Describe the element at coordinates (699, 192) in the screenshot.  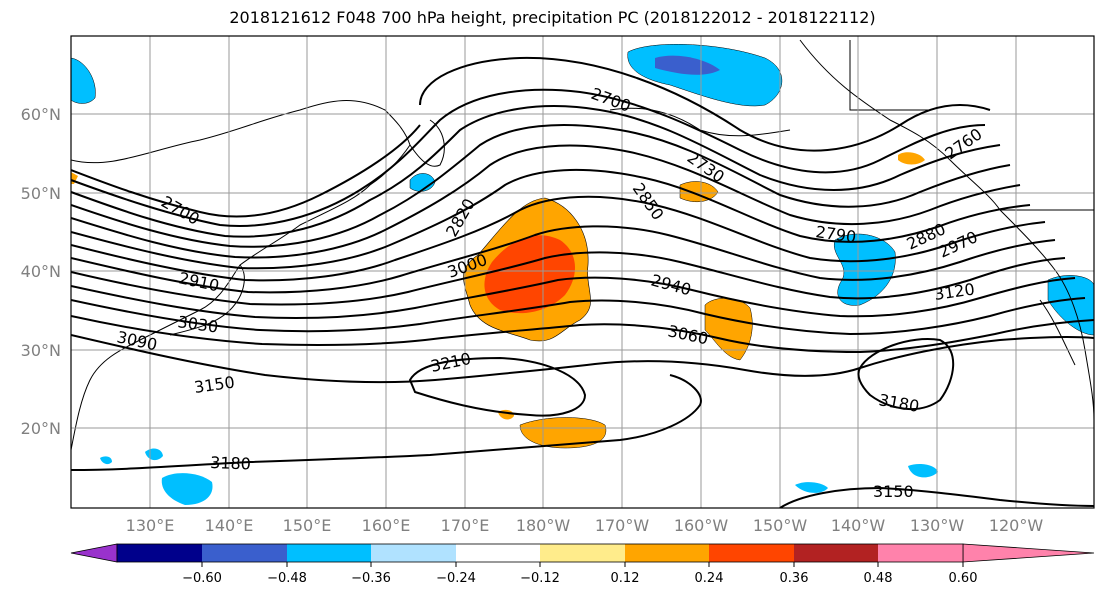
I see `precip-positive-blob-east1` at that location.